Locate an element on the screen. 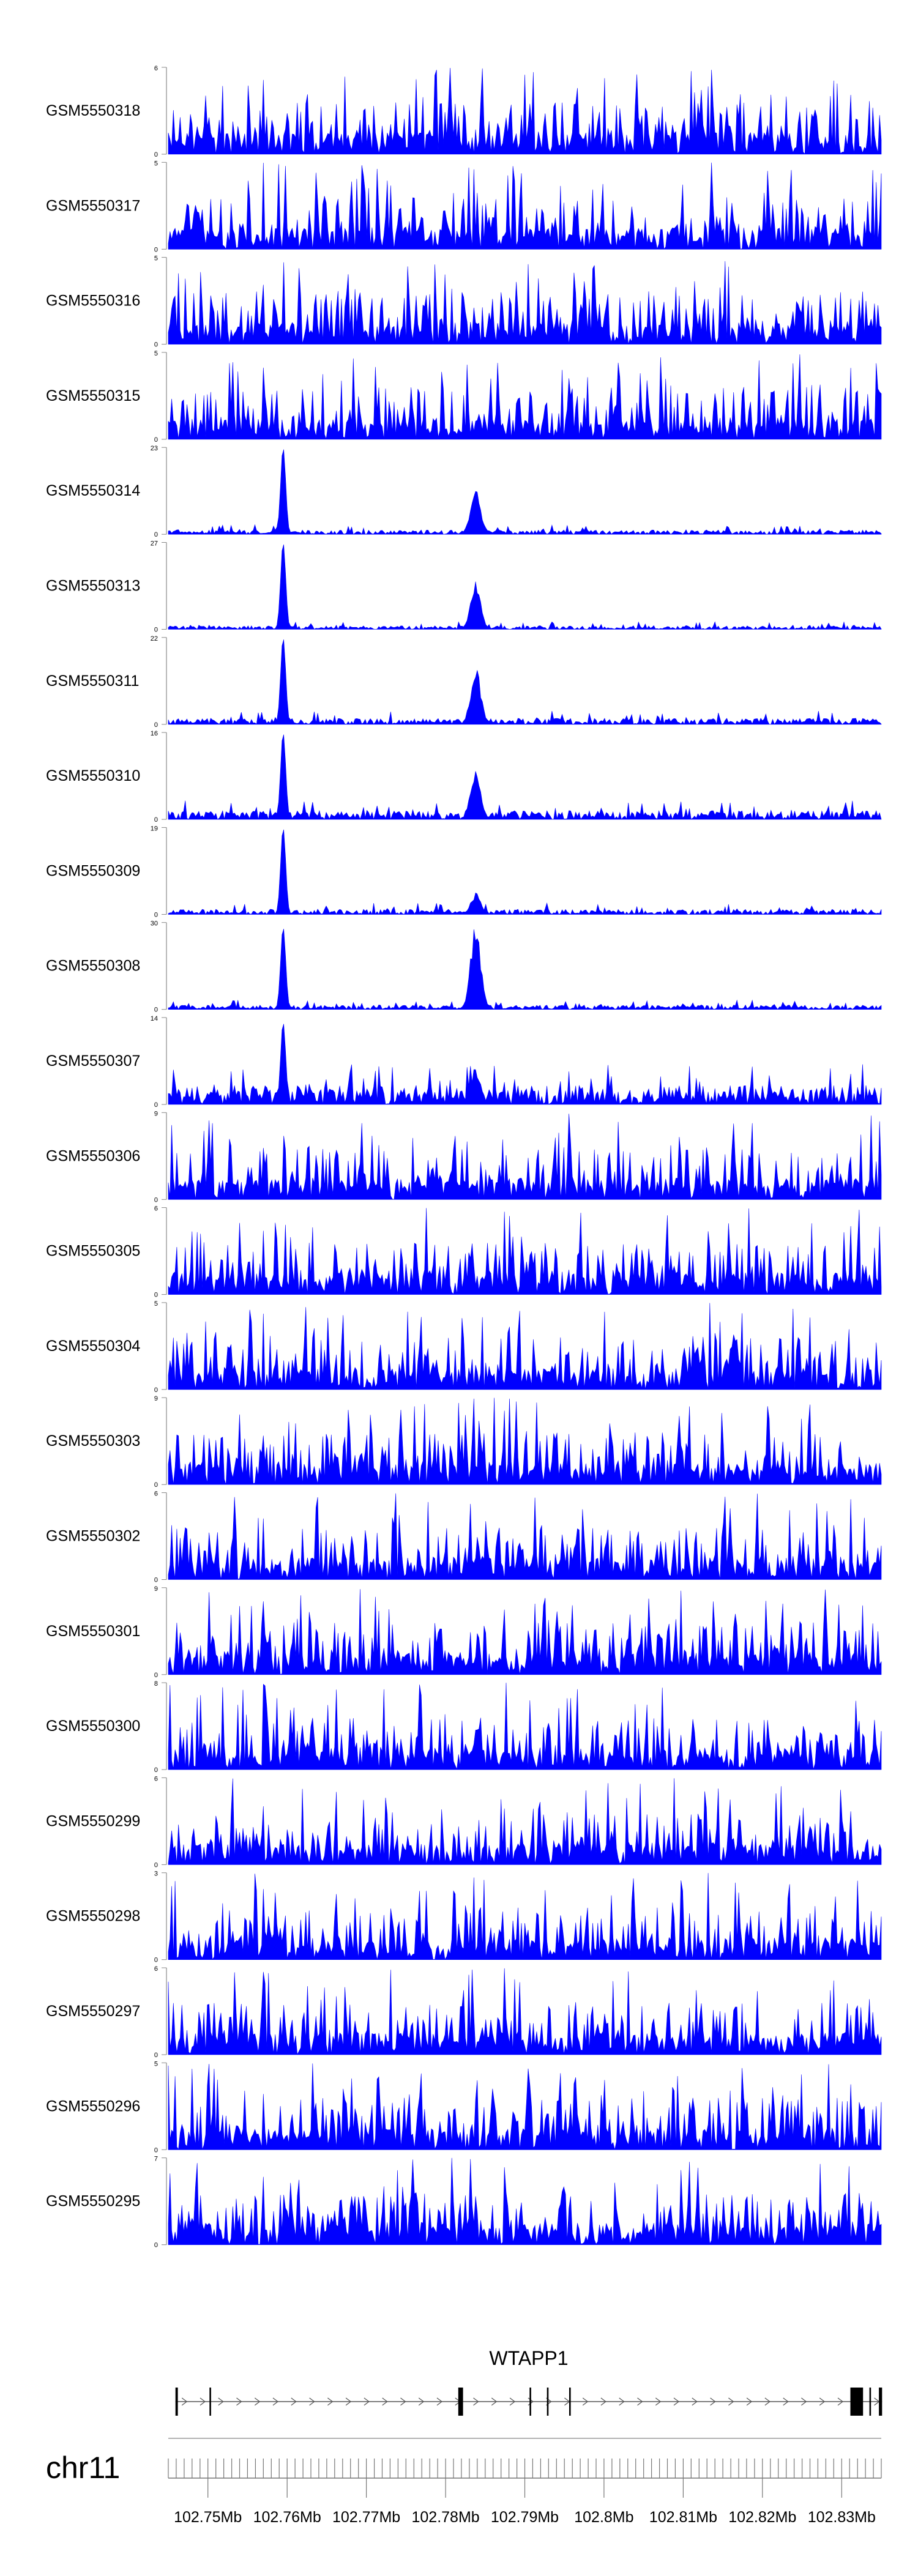 Image resolution: width=918 pixels, height=2576 pixels. track-GSM5550300: GSM5550300 8 0 is located at coordinates (464, 1727).